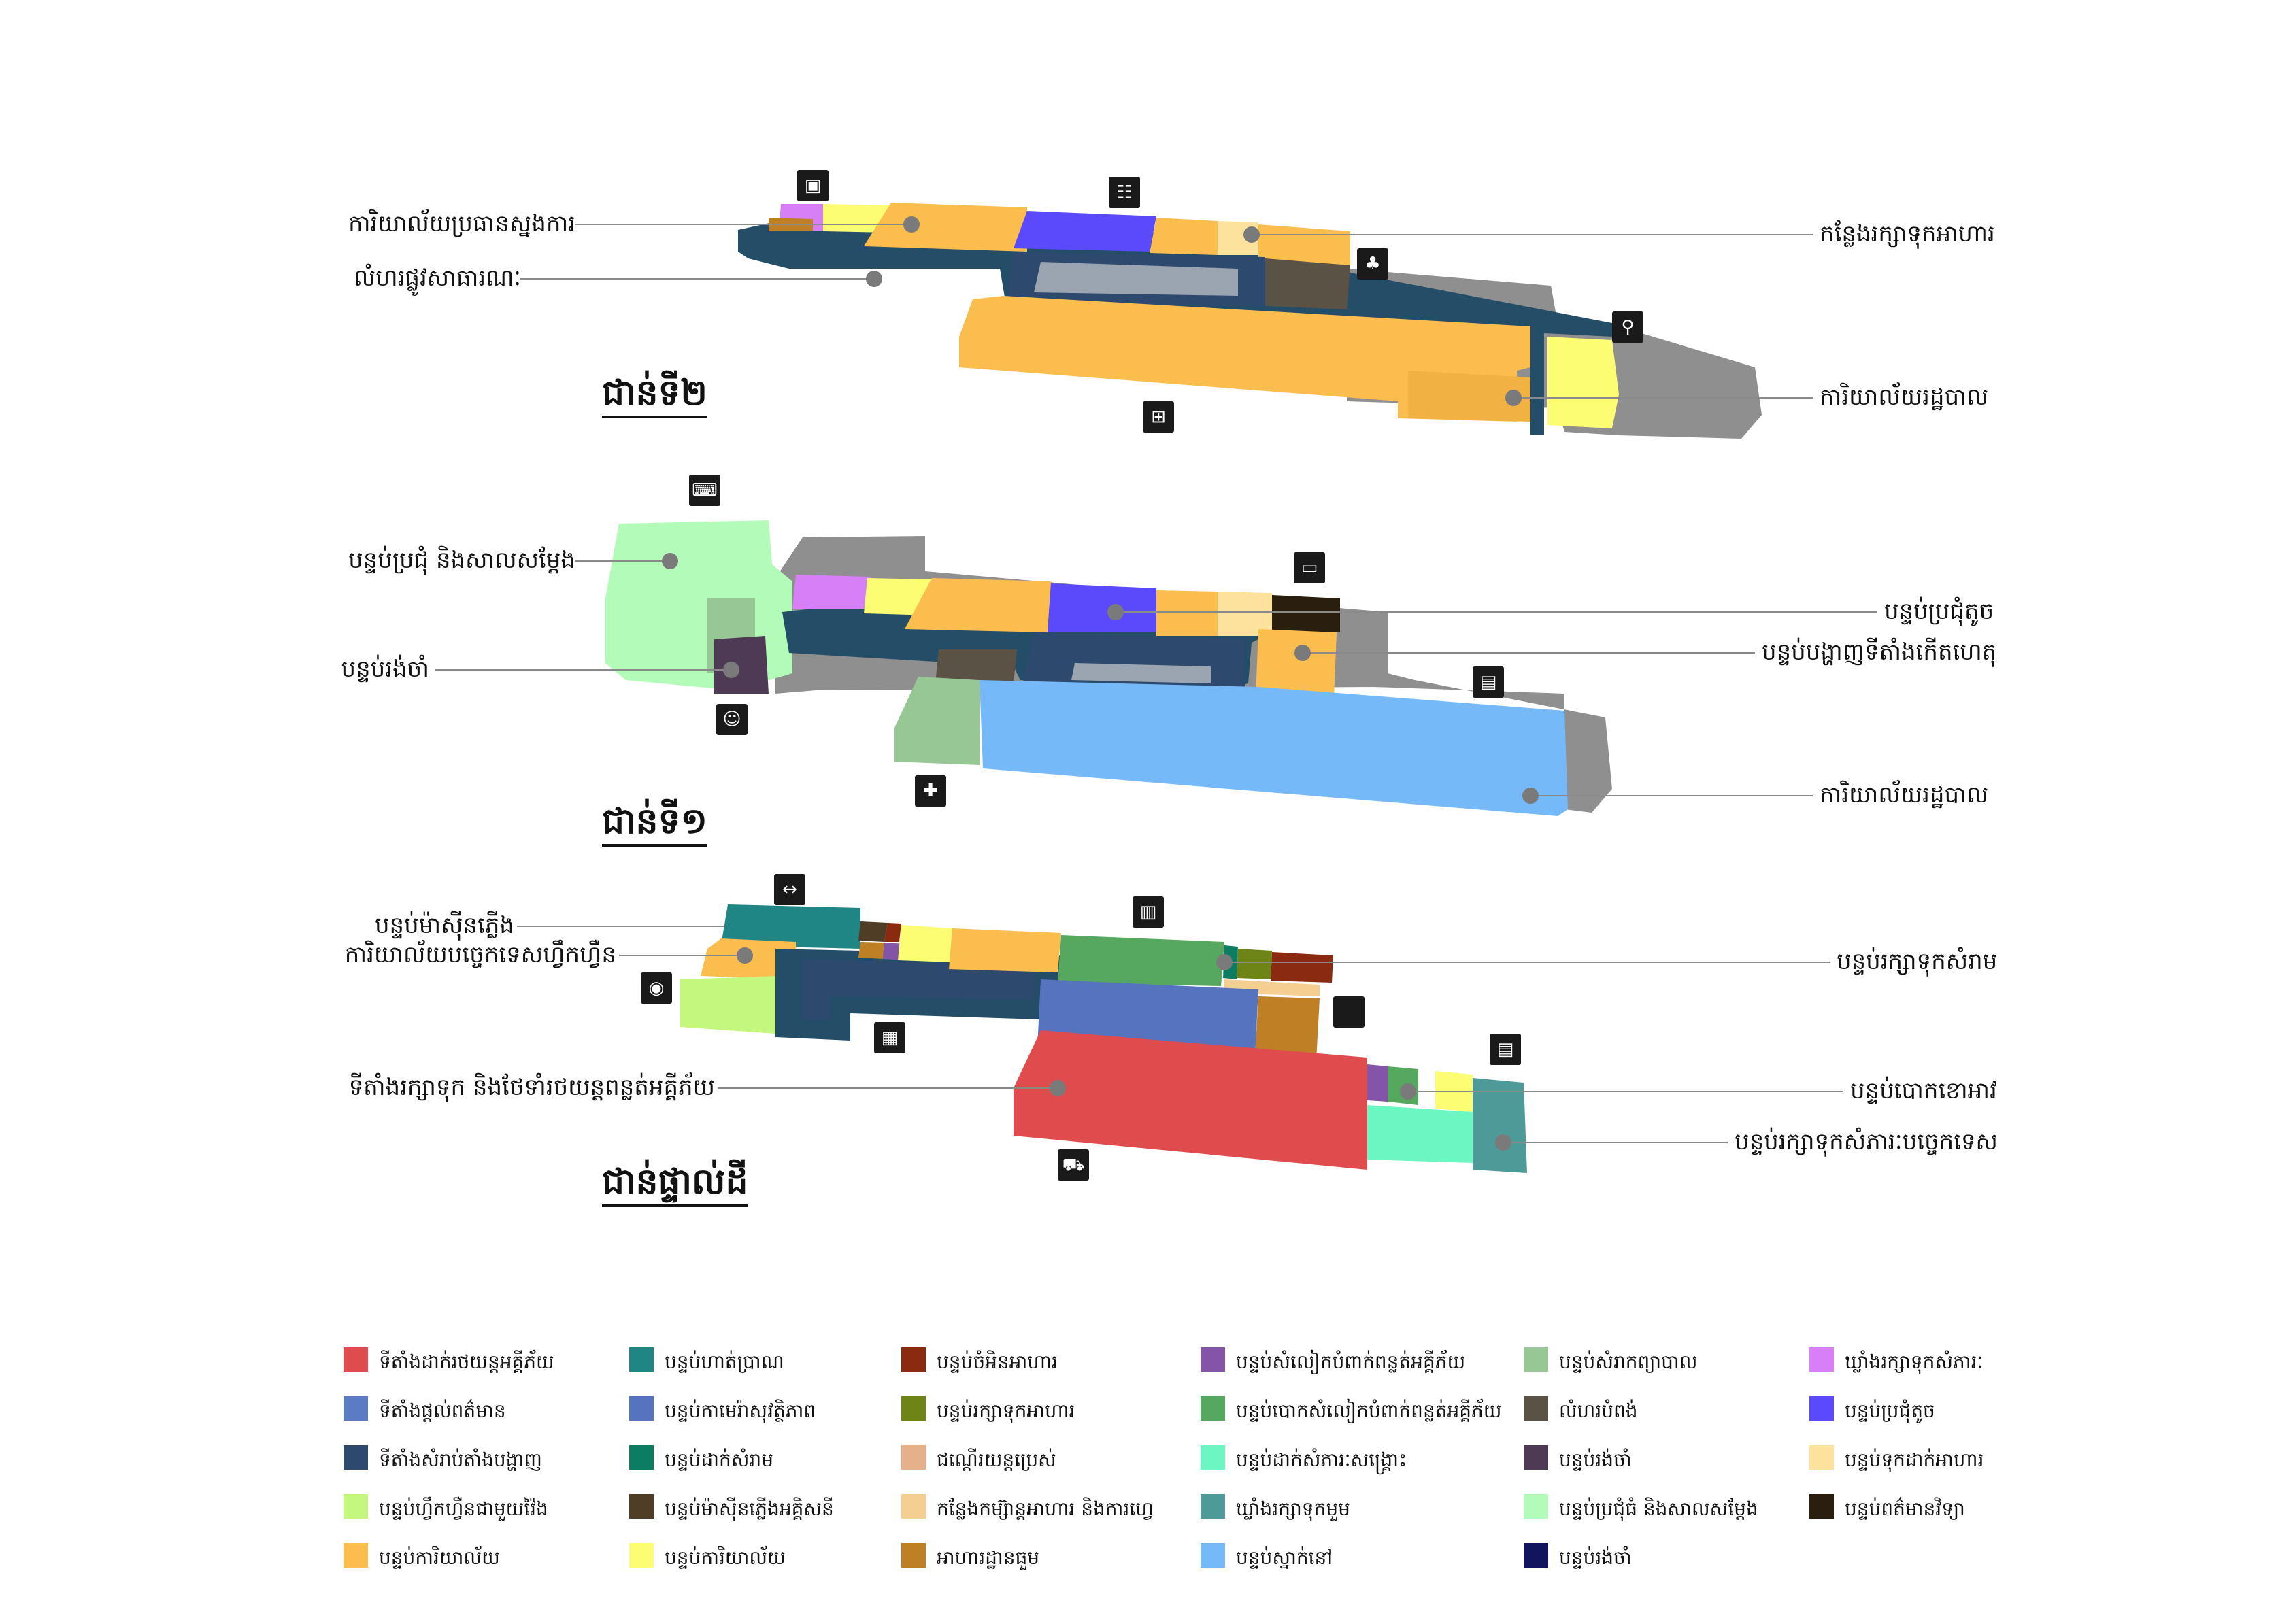  What do you see at coordinates (988, 1557) in the screenshot?
I see `legend-label: អាហារដ្ឋានធួម` at bounding box center [988, 1557].